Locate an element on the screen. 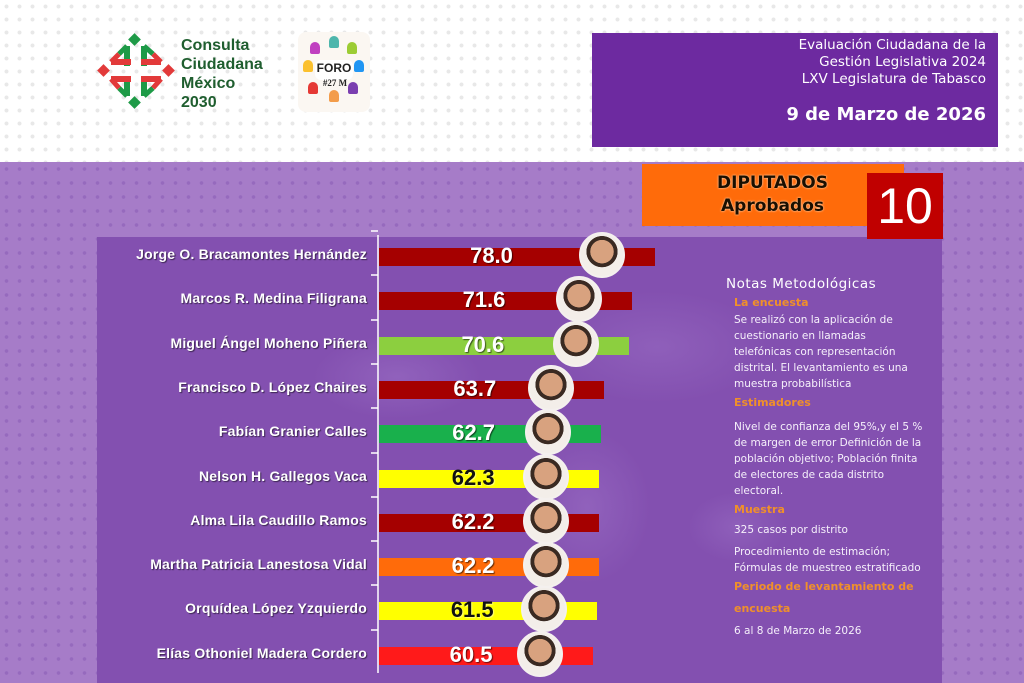  report-date: 9 de Marzo de 2026 is located at coordinates (886, 114).